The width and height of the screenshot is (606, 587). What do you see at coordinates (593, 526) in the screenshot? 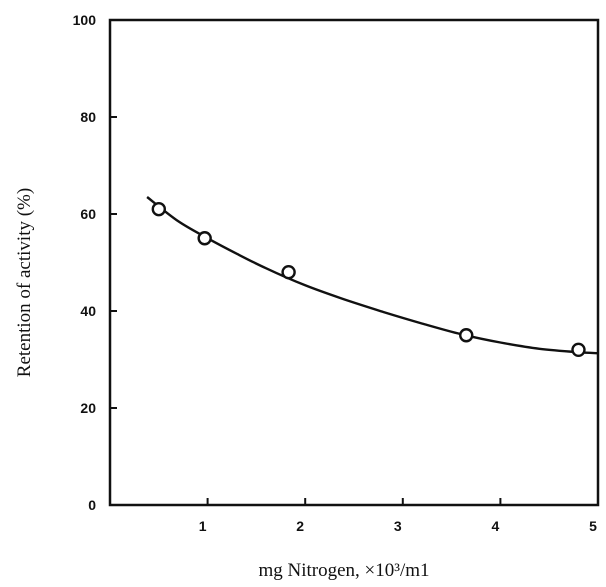
I see `x-tick-label: 5` at bounding box center [593, 526].